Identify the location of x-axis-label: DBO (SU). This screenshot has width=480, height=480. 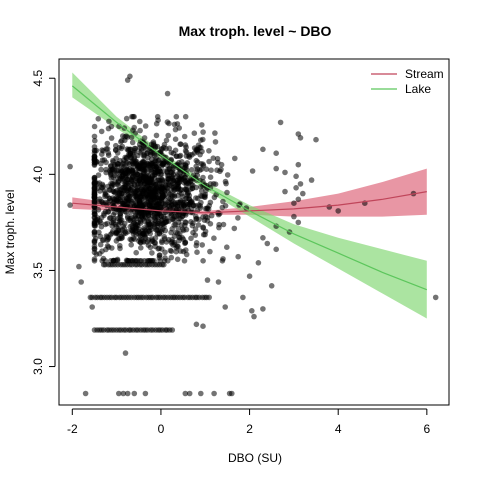
(255, 458).